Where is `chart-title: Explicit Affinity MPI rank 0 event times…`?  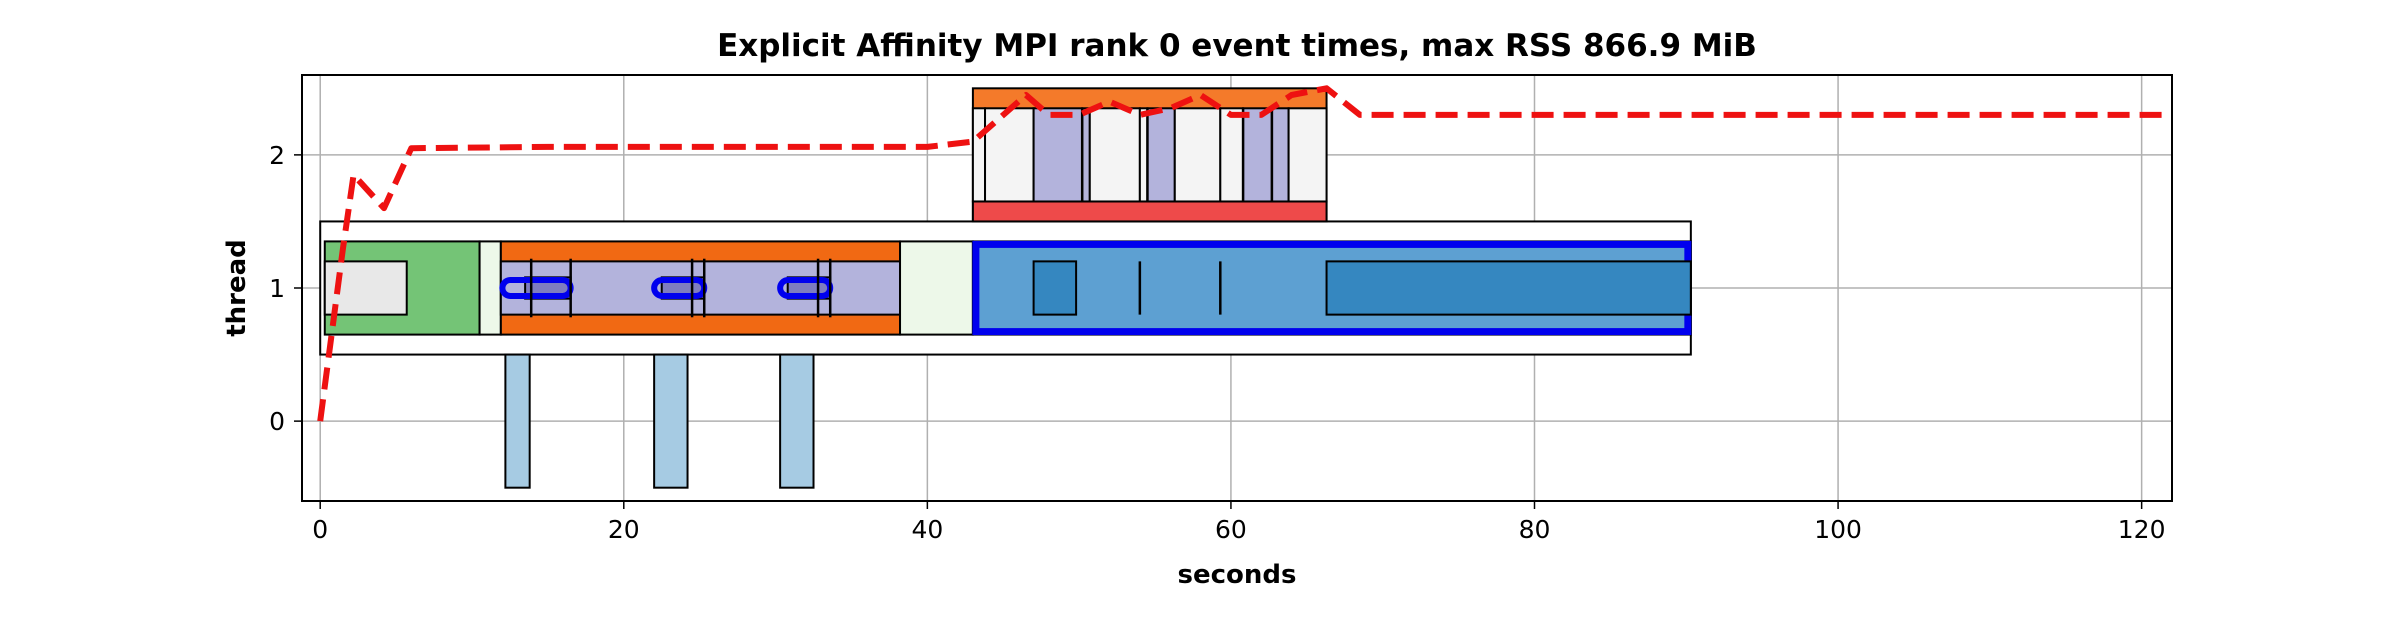 chart-title: Explicit Affinity MPI rank 0 event times… is located at coordinates (1237, 46).